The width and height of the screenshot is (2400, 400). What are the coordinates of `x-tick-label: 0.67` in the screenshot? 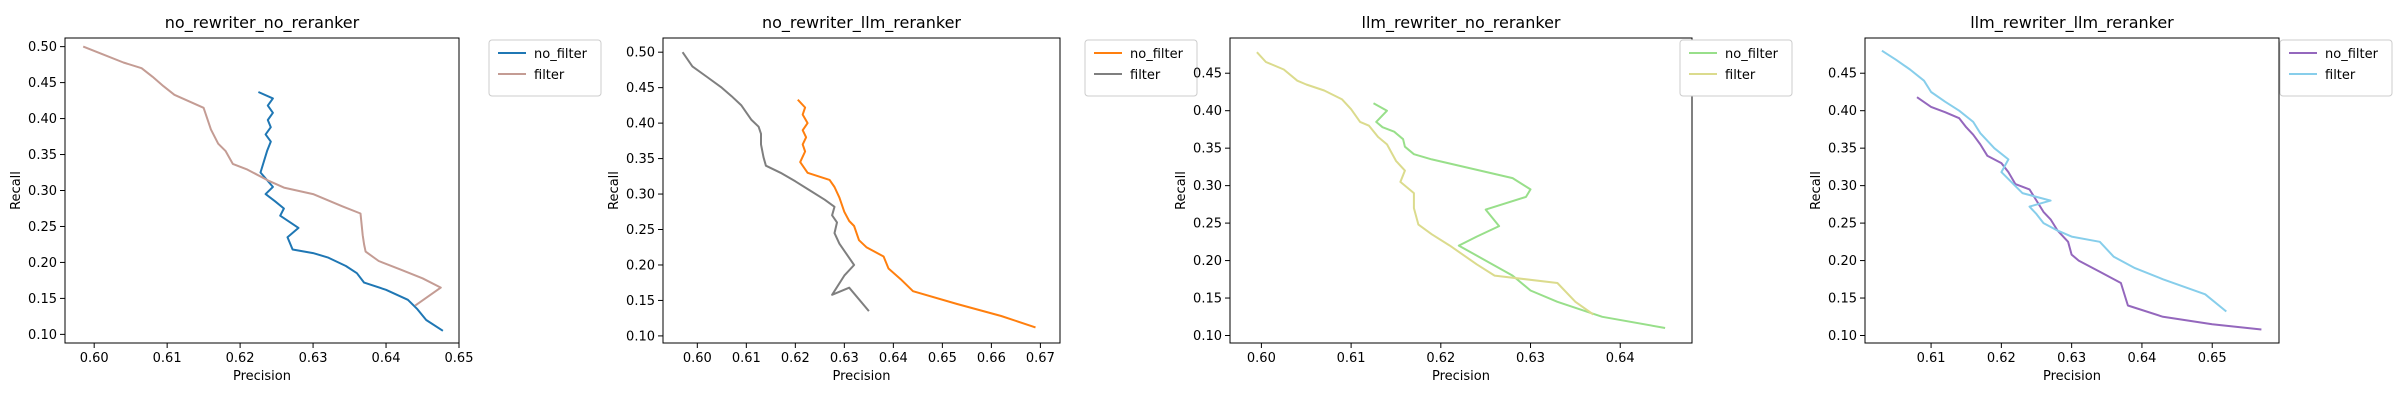 It's located at (1040, 358).